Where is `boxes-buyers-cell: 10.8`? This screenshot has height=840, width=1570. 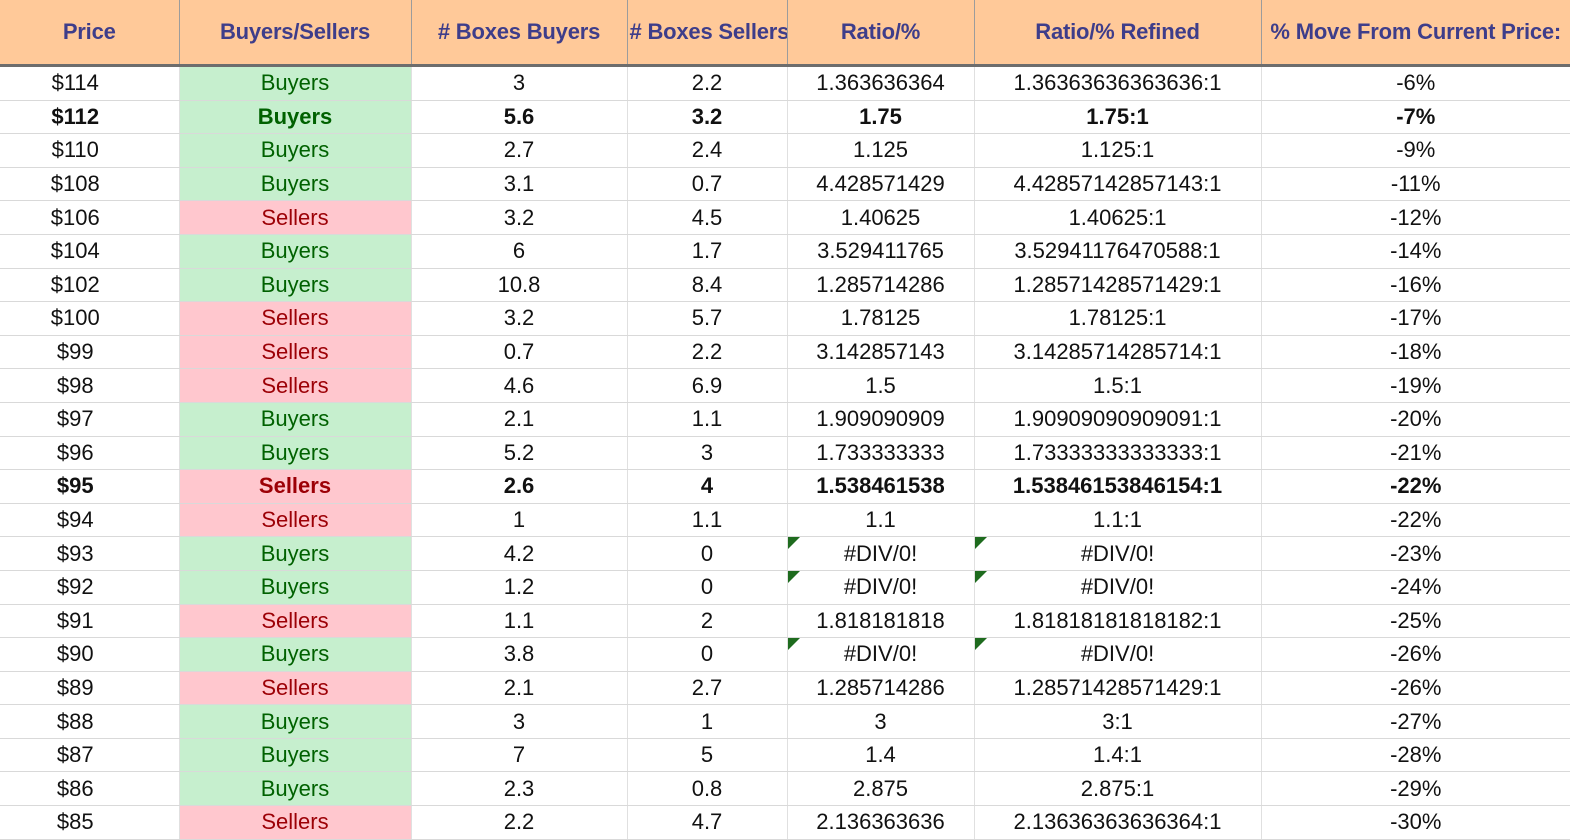
boxes-buyers-cell: 10.8 is located at coordinates (519, 285).